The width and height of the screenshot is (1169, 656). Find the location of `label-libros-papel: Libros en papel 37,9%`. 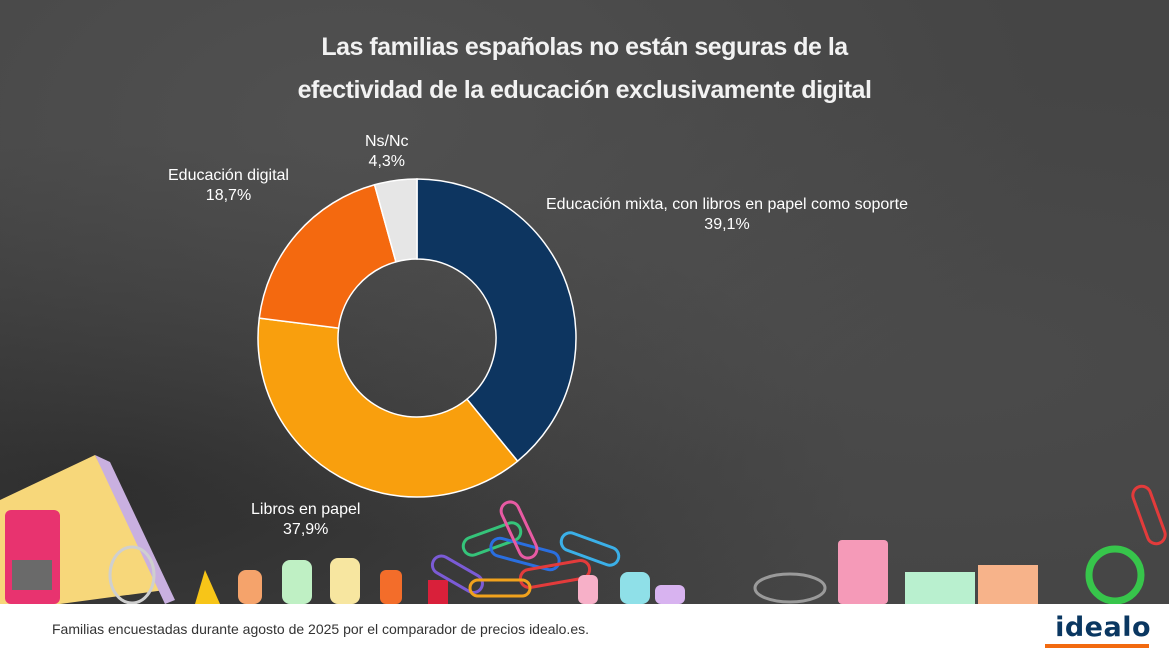

label-libros-papel: Libros en papel 37,9% is located at coordinates (305, 520).